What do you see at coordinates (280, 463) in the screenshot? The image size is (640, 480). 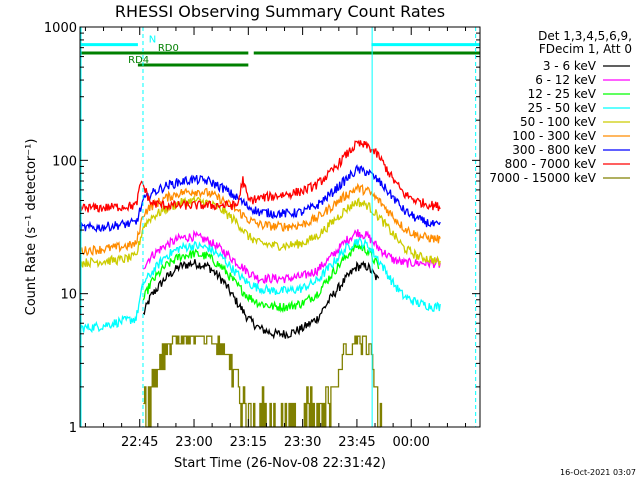 I see `x-axis-label: Start Time (26-Nov-08 22:31:42)` at bounding box center [280, 463].